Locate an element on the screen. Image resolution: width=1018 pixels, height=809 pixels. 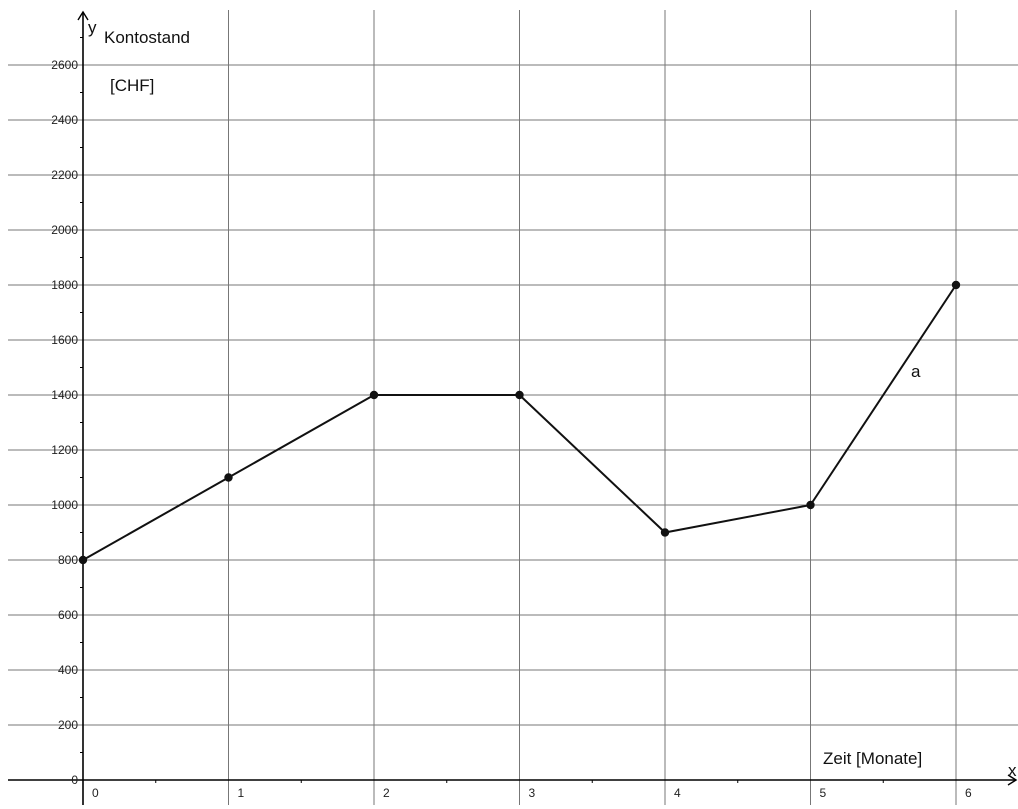
y-tick-label: 400 is located at coordinates (68, 670).